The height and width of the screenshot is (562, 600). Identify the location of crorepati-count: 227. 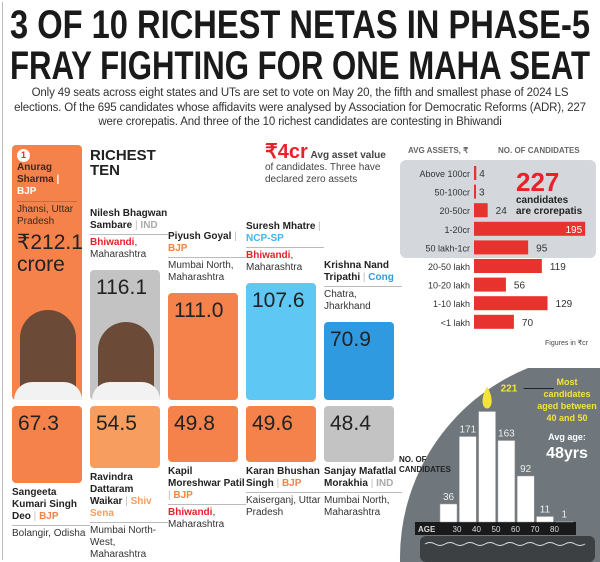
(537, 182).